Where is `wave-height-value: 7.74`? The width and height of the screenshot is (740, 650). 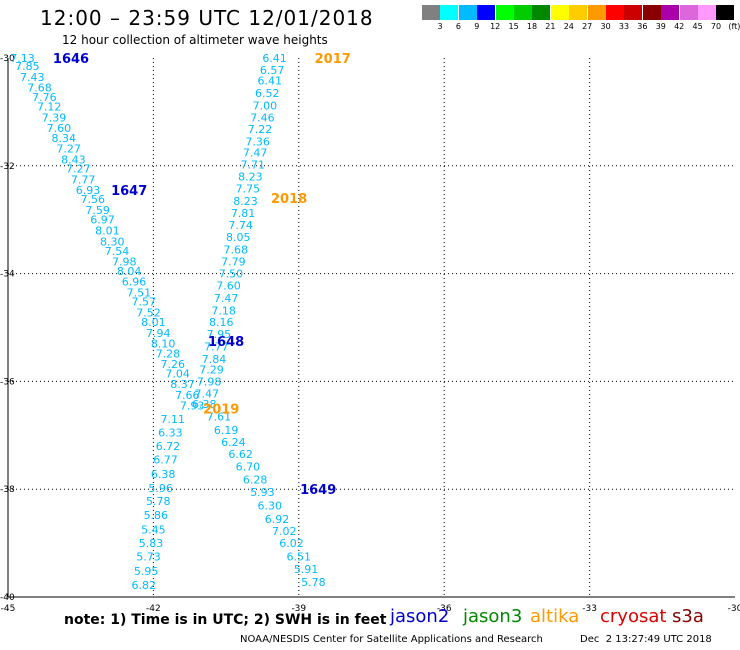 wave-height-value: 7.74 is located at coordinates (240, 225).